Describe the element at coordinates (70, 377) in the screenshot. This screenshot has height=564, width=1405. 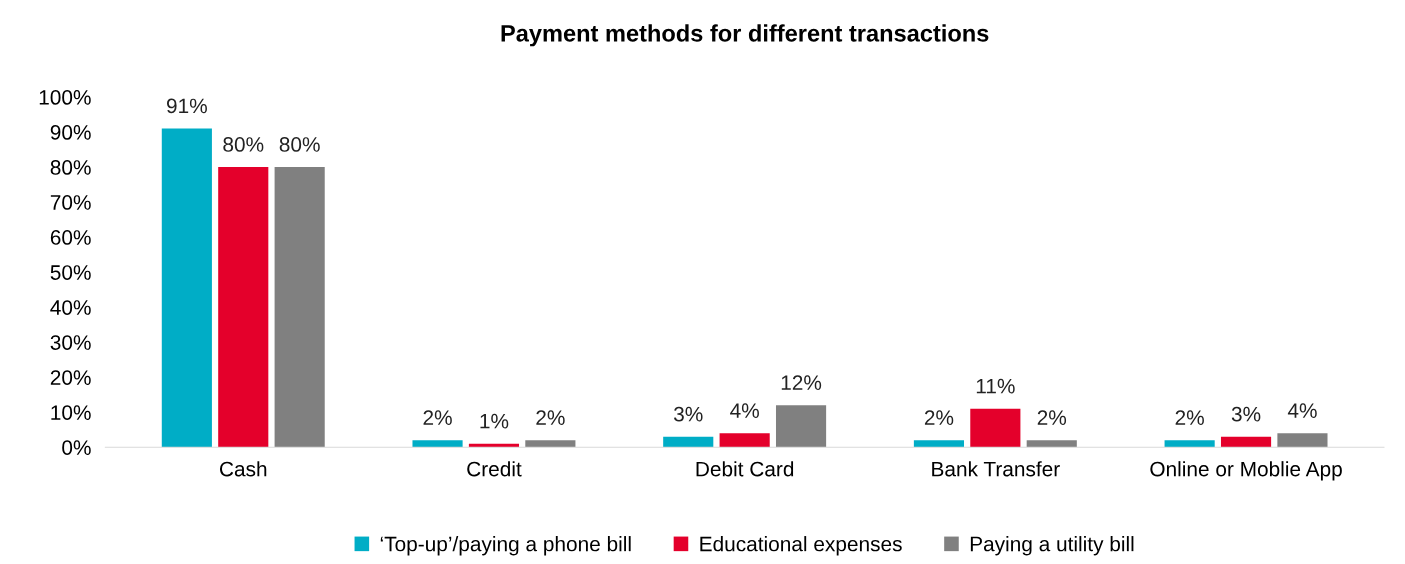
I see `y-tick-label: 20%` at that location.